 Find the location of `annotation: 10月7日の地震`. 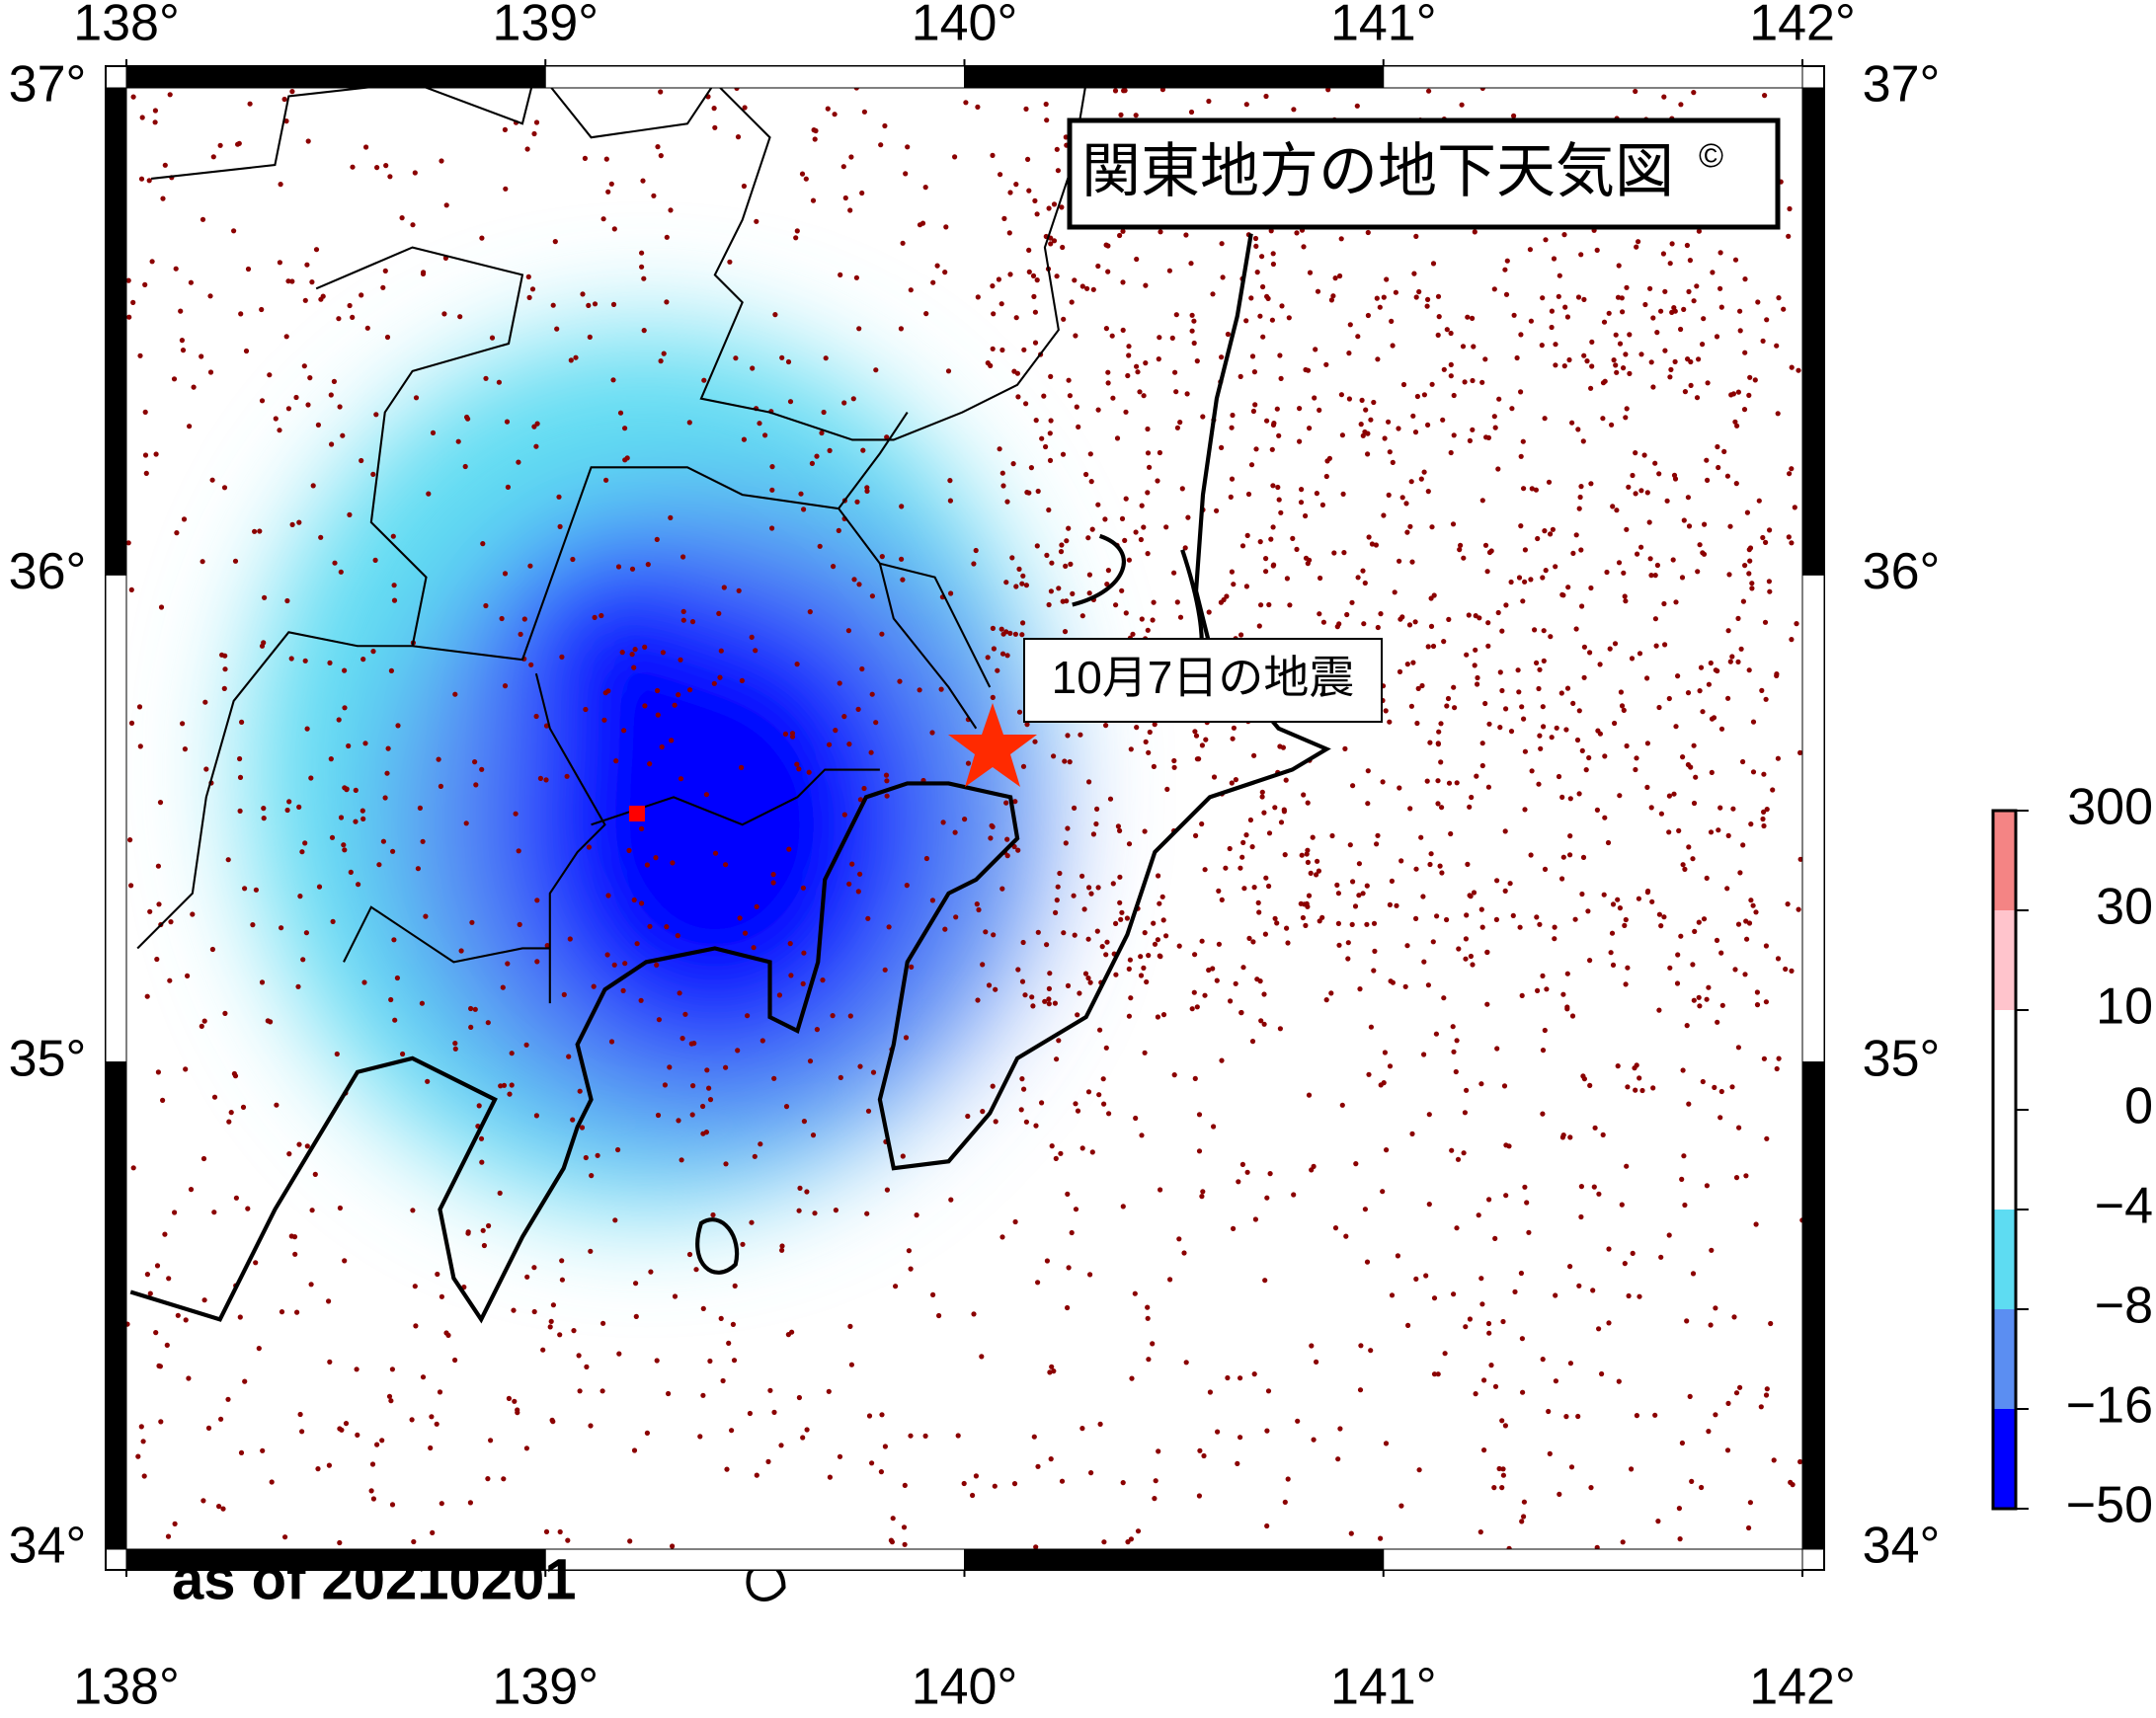

annotation: 10月7日の地震 is located at coordinates (1204, 678).